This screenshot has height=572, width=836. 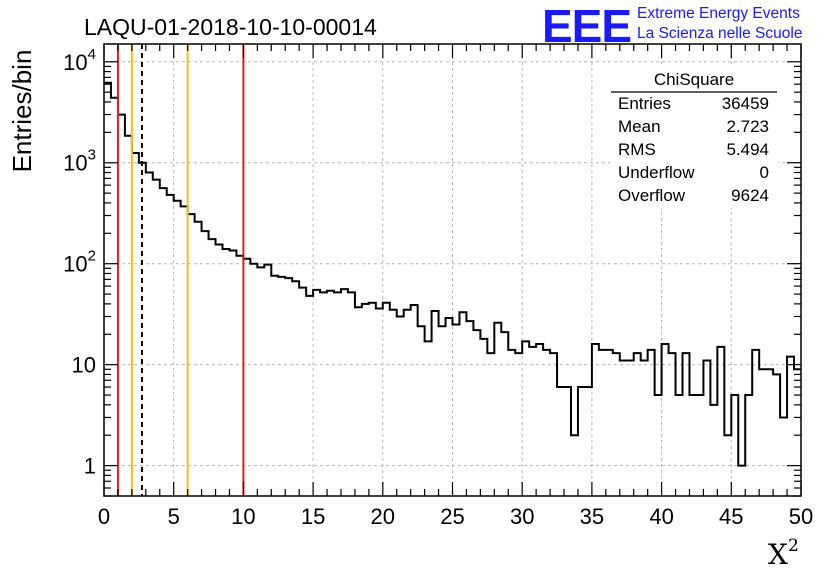 What do you see at coordinates (747, 126) in the screenshot?
I see `stats-row-value: 2.723` at bounding box center [747, 126].